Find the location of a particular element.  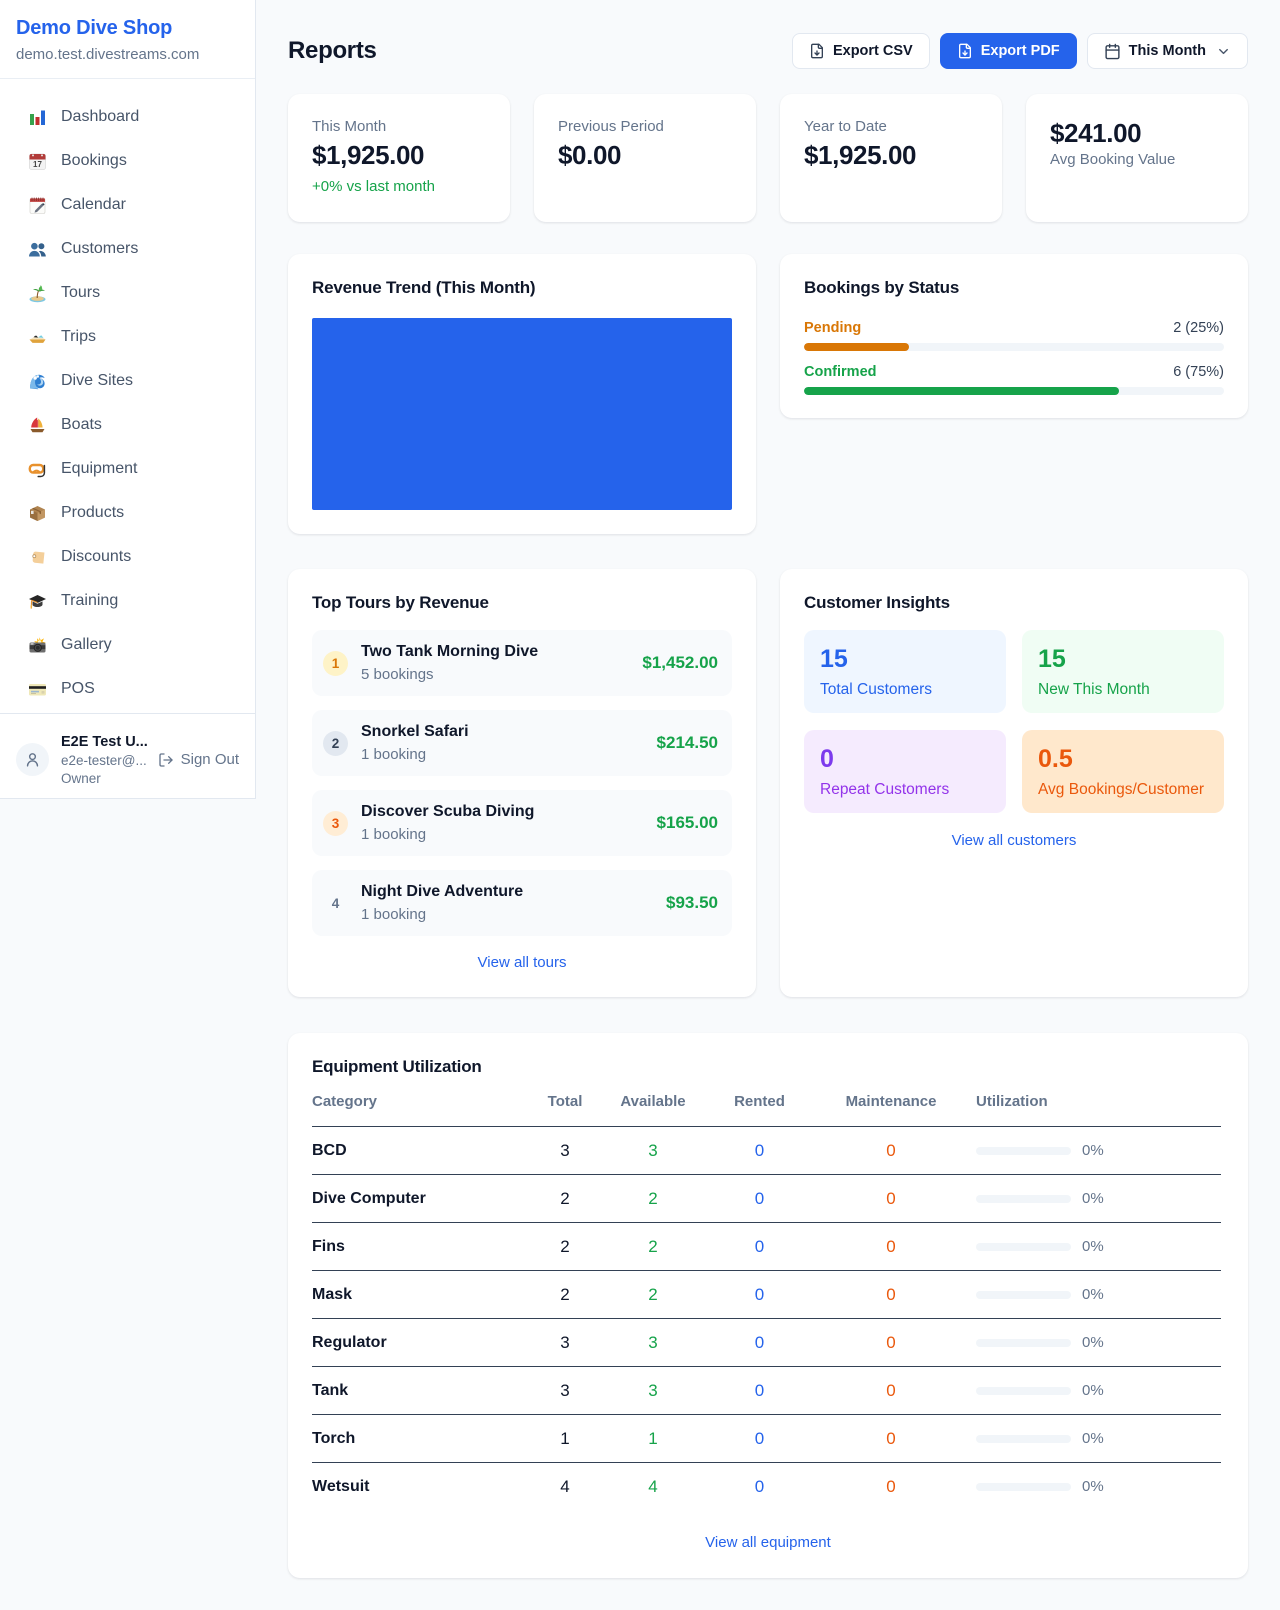

svg-text: 17 is located at coordinates (37, 164).